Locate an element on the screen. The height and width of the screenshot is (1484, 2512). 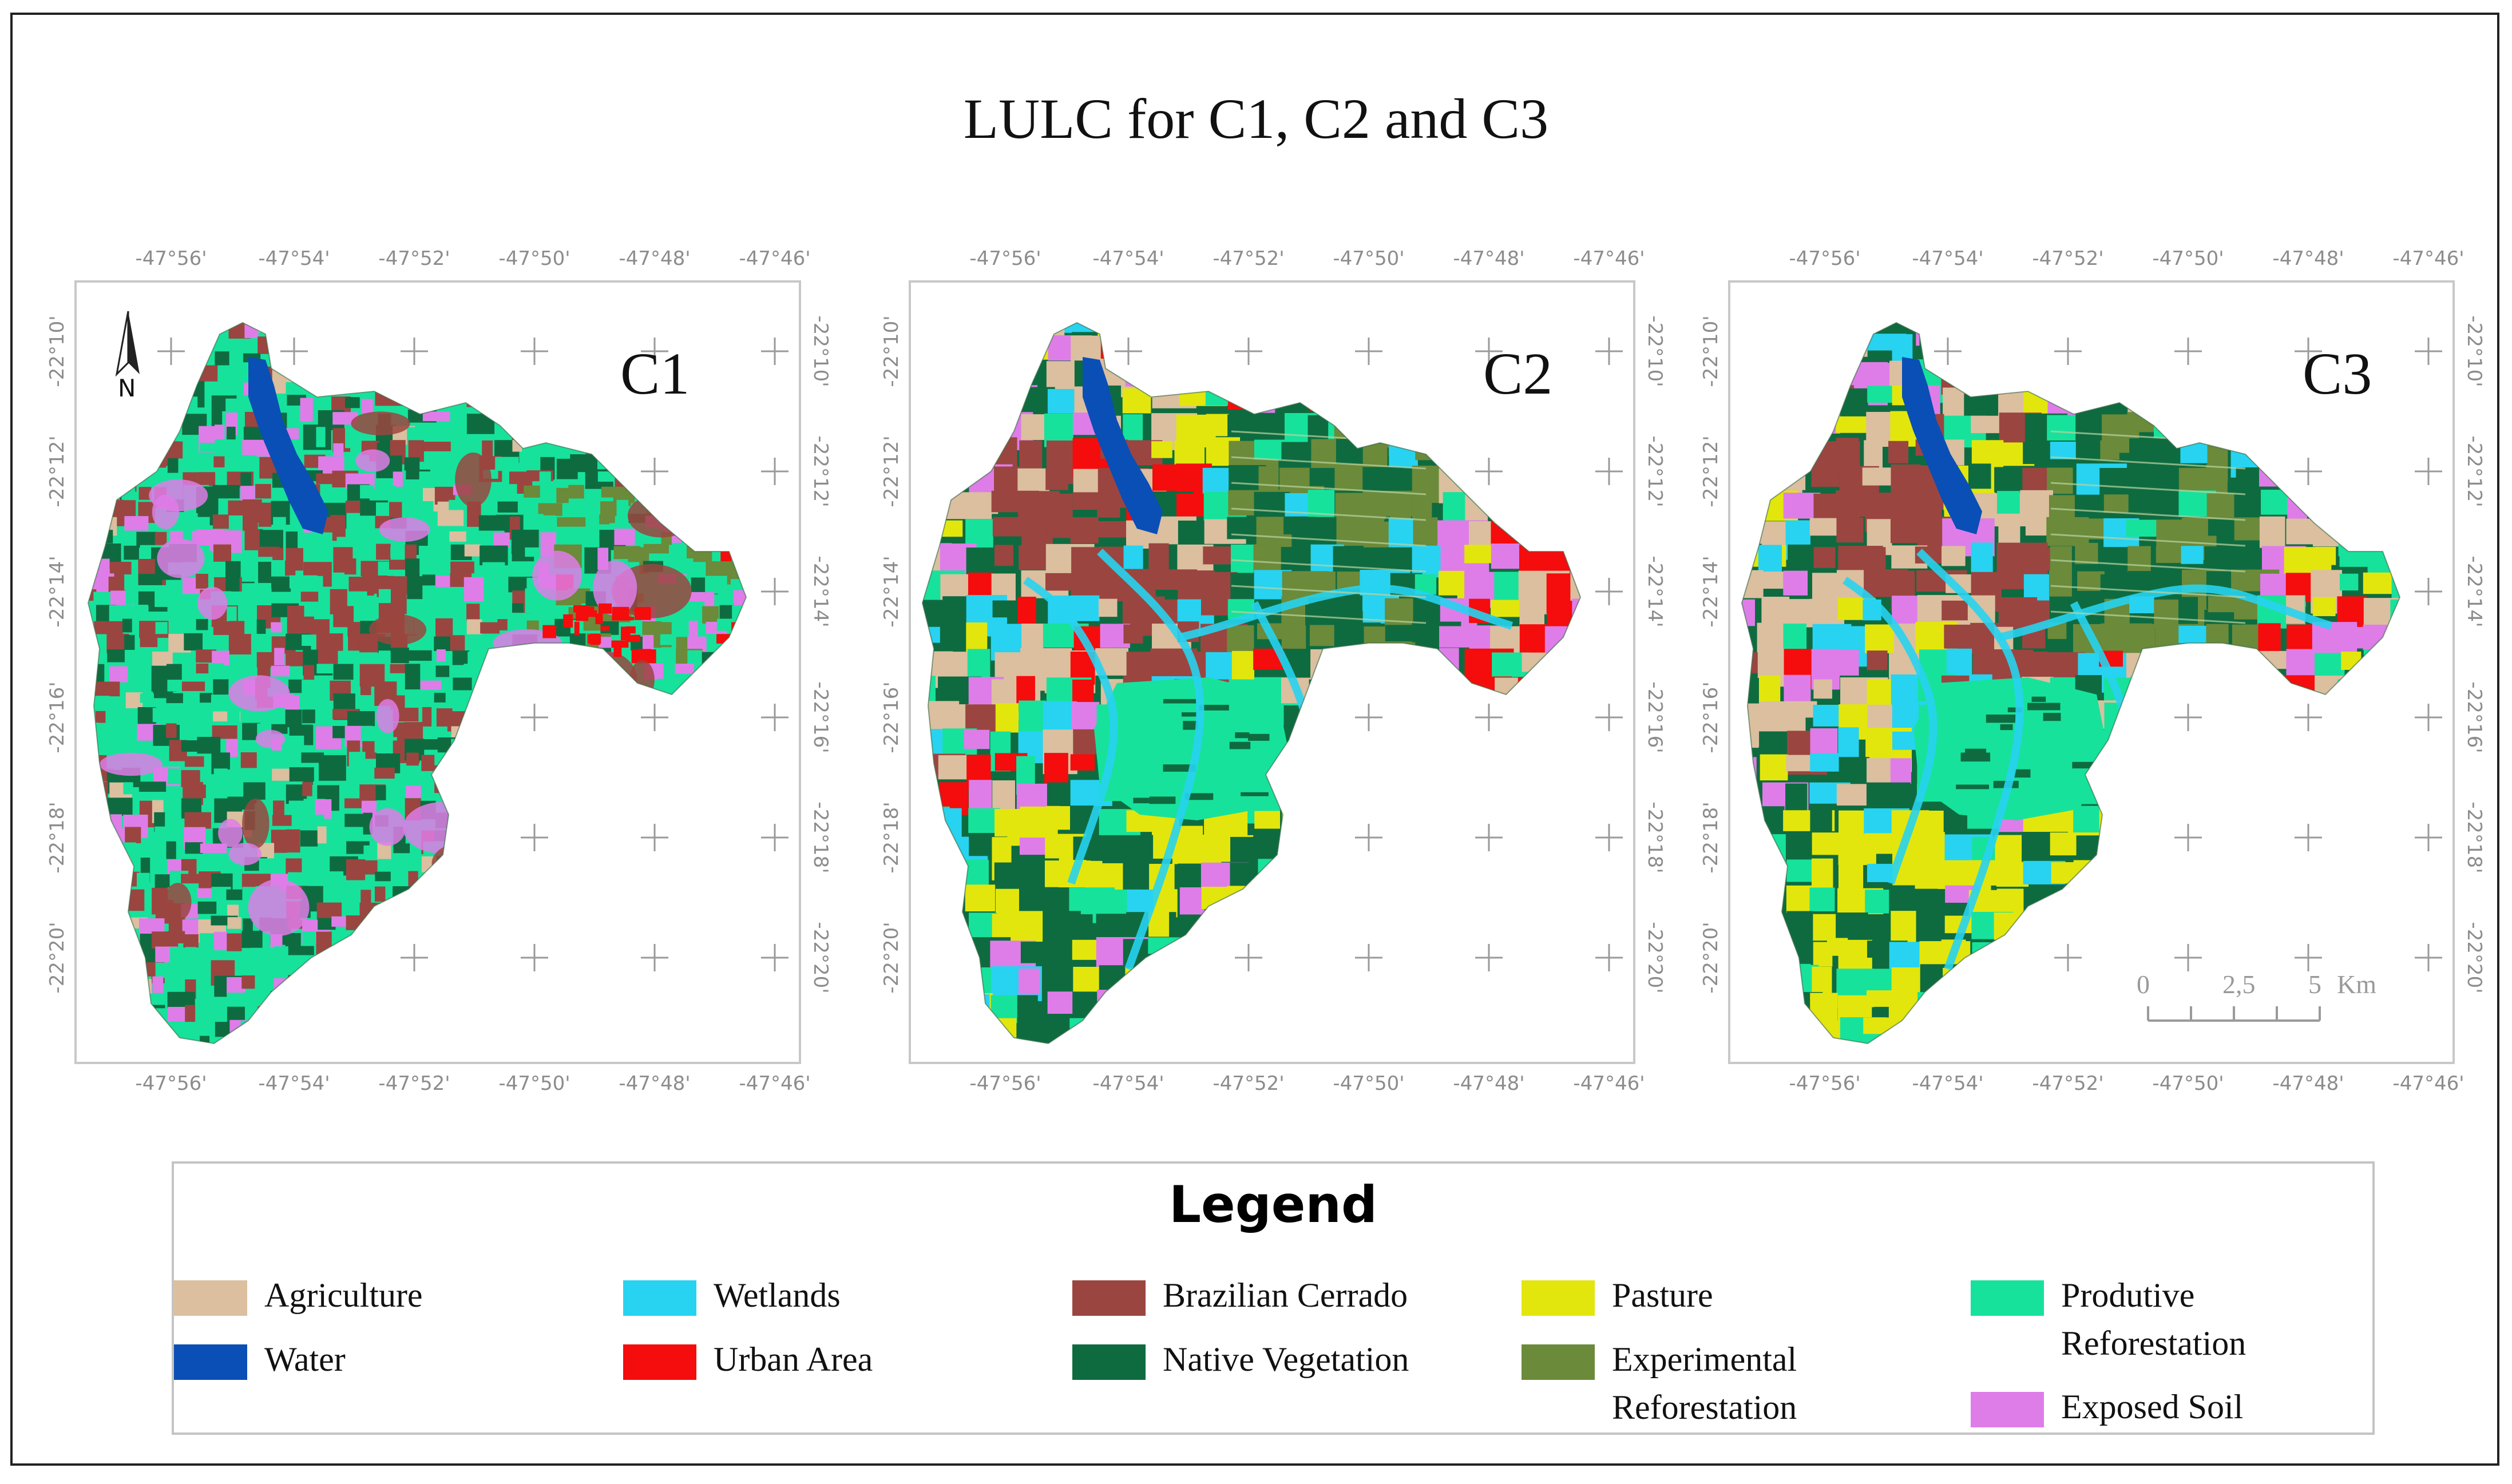
legend-item-experimental-reforestation: Experimental Reforestation is located at coordinates (1693, 1386).